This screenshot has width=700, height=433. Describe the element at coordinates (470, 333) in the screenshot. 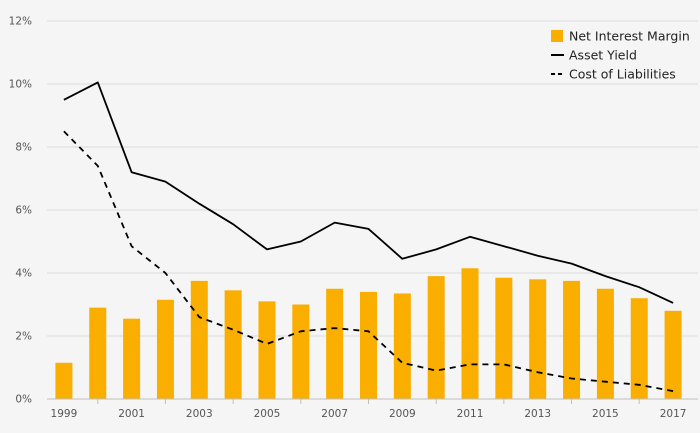

I see `bar-2011` at that location.